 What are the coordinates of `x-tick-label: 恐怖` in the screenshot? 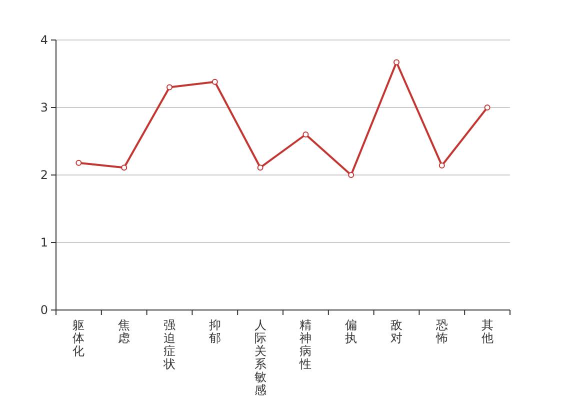 It's located at (441, 331).